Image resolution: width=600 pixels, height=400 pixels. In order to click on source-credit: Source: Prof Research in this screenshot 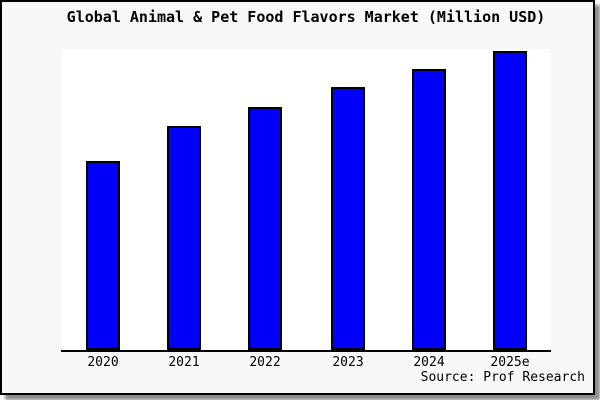, I will do `click(502, 377)`.